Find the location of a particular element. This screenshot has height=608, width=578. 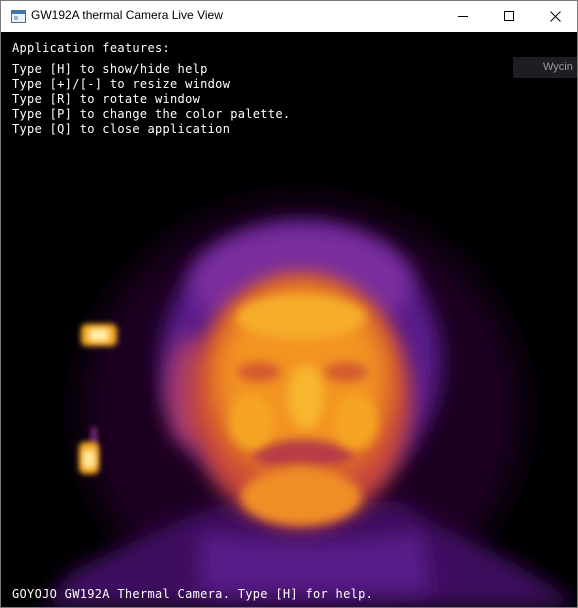

title-bar: GW192A thermal Camera Live View is located at coordinates (289, 16).